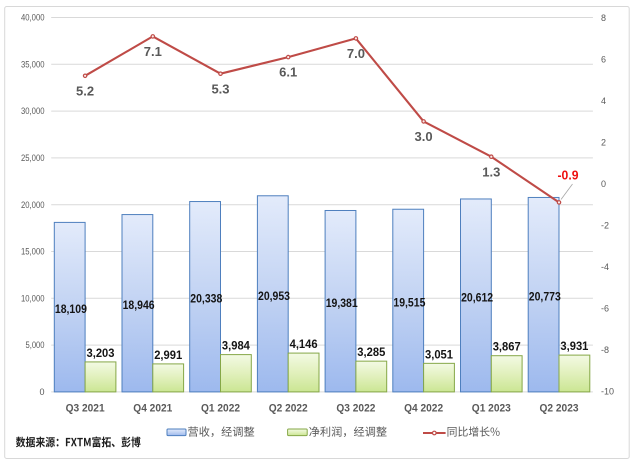  Describe the element at coordinates (342, 304) in the screenshot. I see `svg-text: 19,381` at that location.